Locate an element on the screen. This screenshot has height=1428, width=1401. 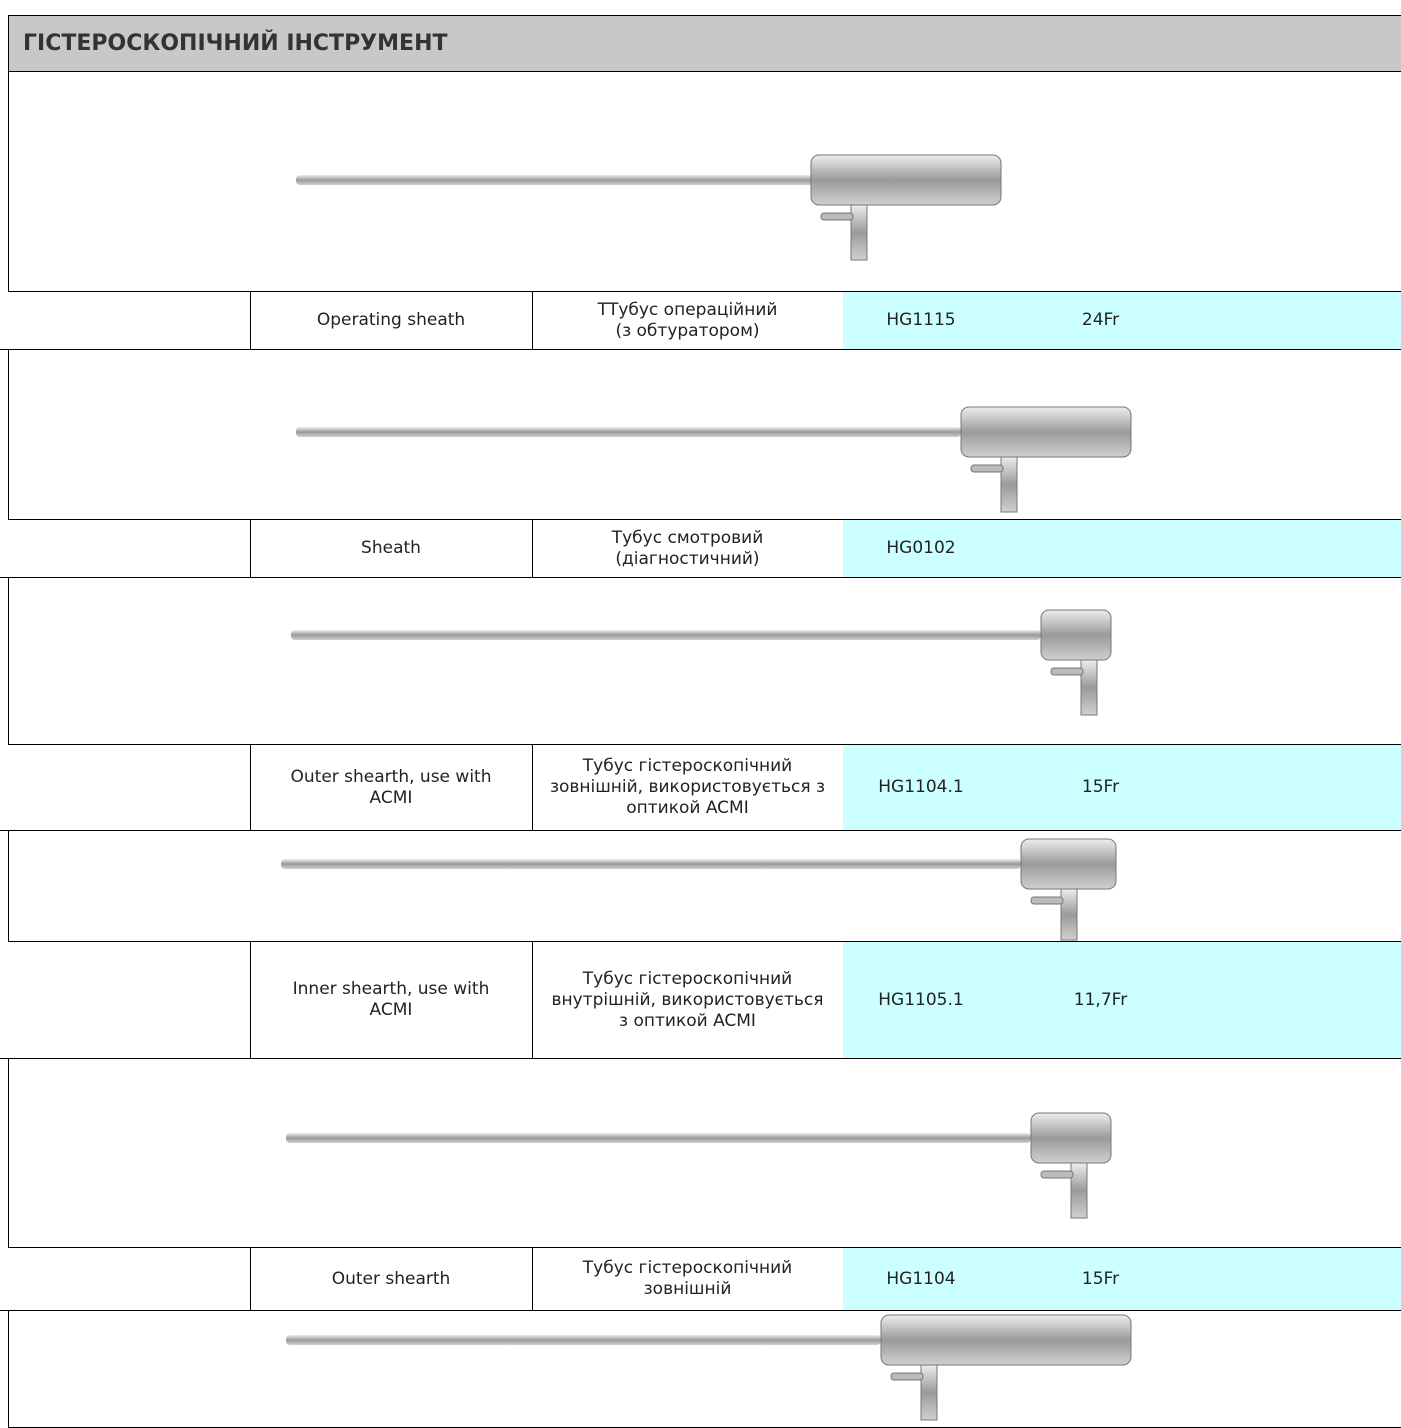
text-line: внутрішній, використовується is located at coordinates (687, 999).